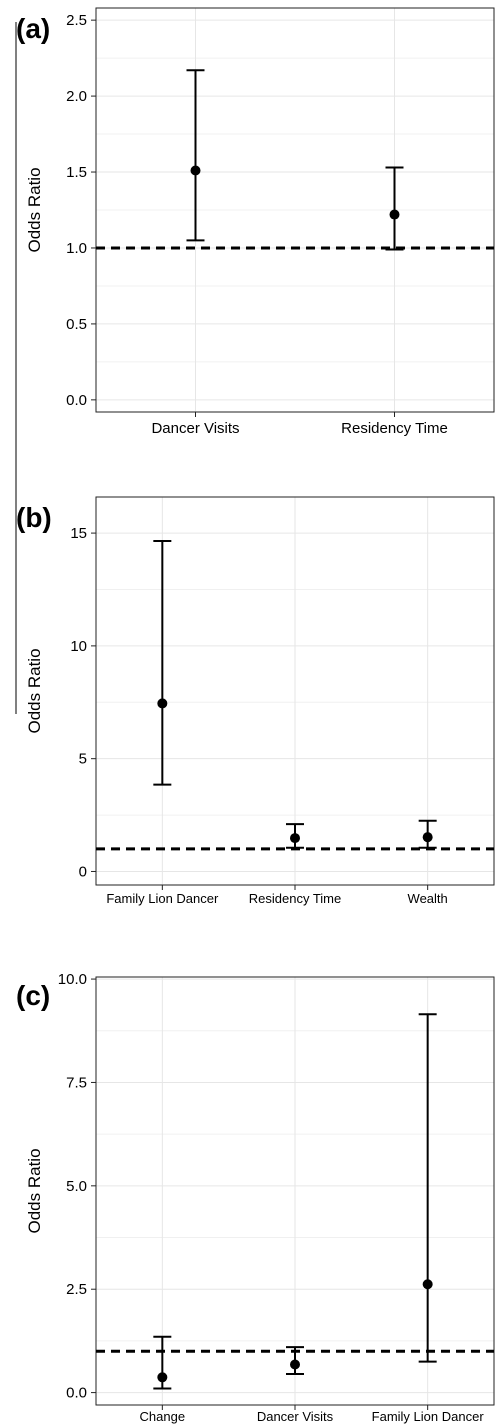 This screenshot has height=1425, width=496. I want to click on y-tick-label: 10.0, so click(72, 979).